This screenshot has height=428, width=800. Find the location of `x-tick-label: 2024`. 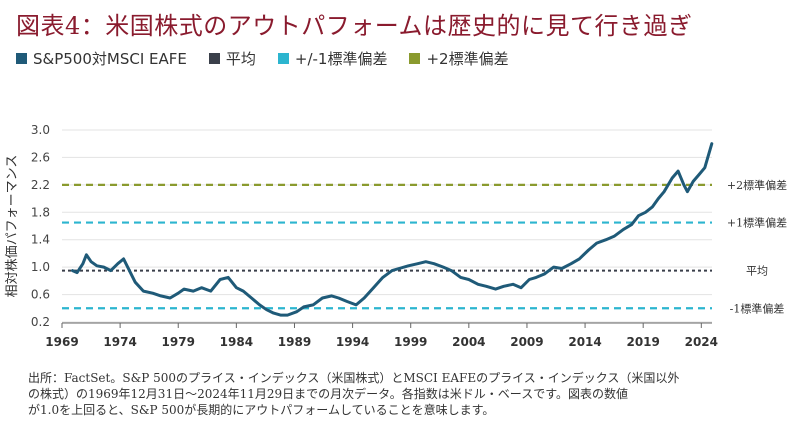

x-tick-label: 2024 is located at coordinates (701, 342).